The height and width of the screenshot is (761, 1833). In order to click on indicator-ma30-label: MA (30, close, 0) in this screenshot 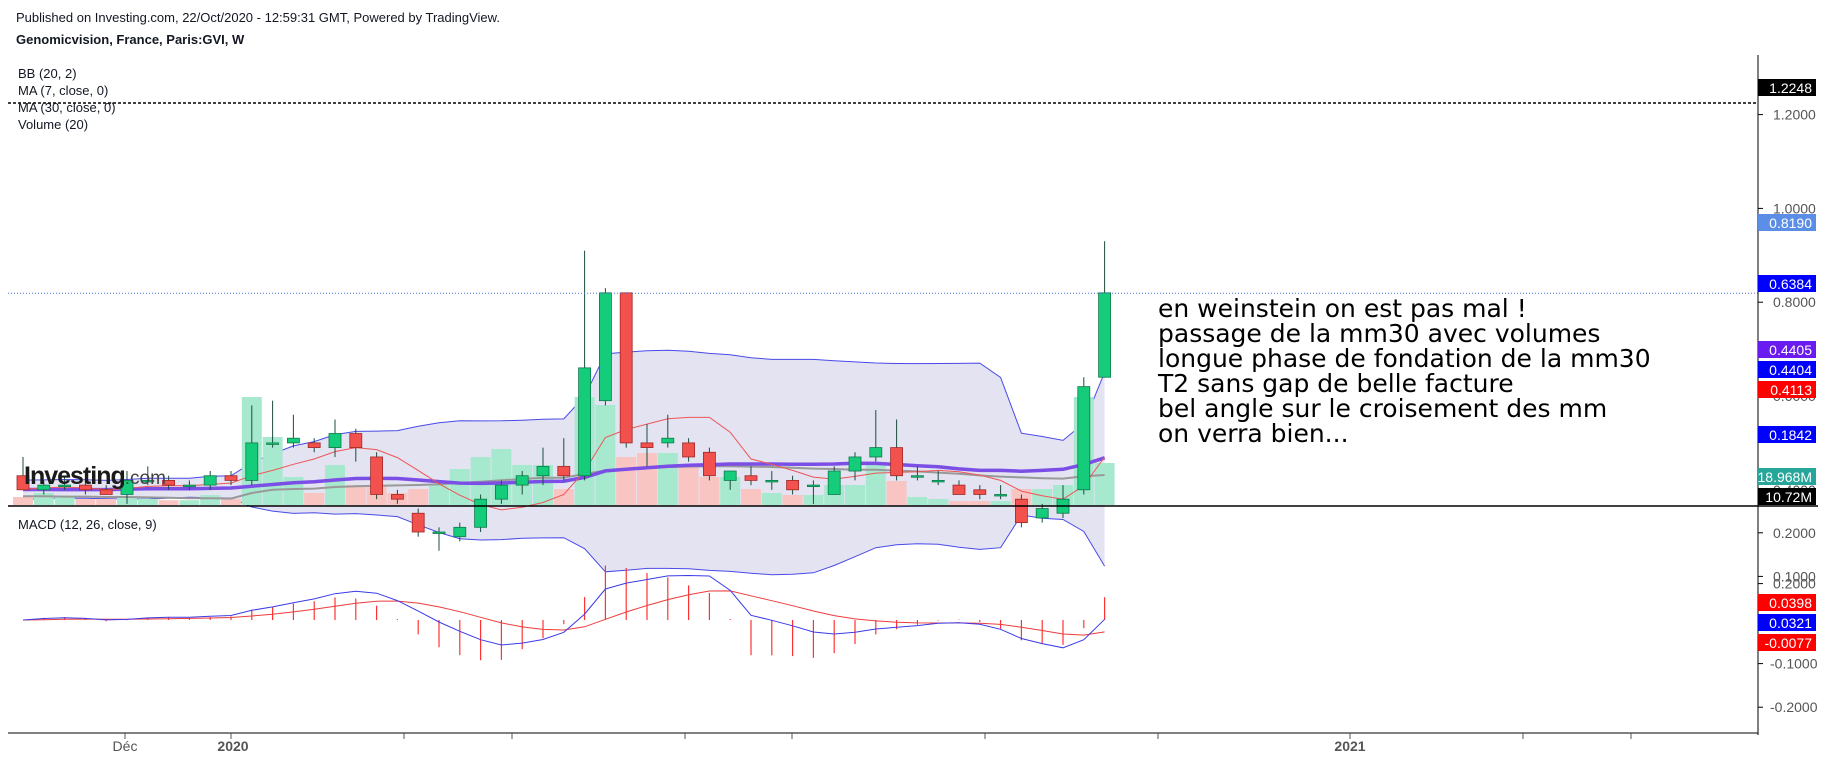, I will do `click(67, 107)`.